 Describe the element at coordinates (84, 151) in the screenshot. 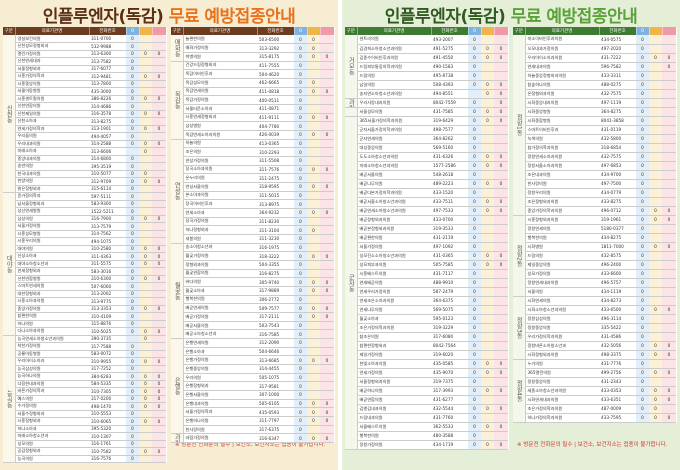

I see `table-row: 미래소아과 313-6606 0` at that location.